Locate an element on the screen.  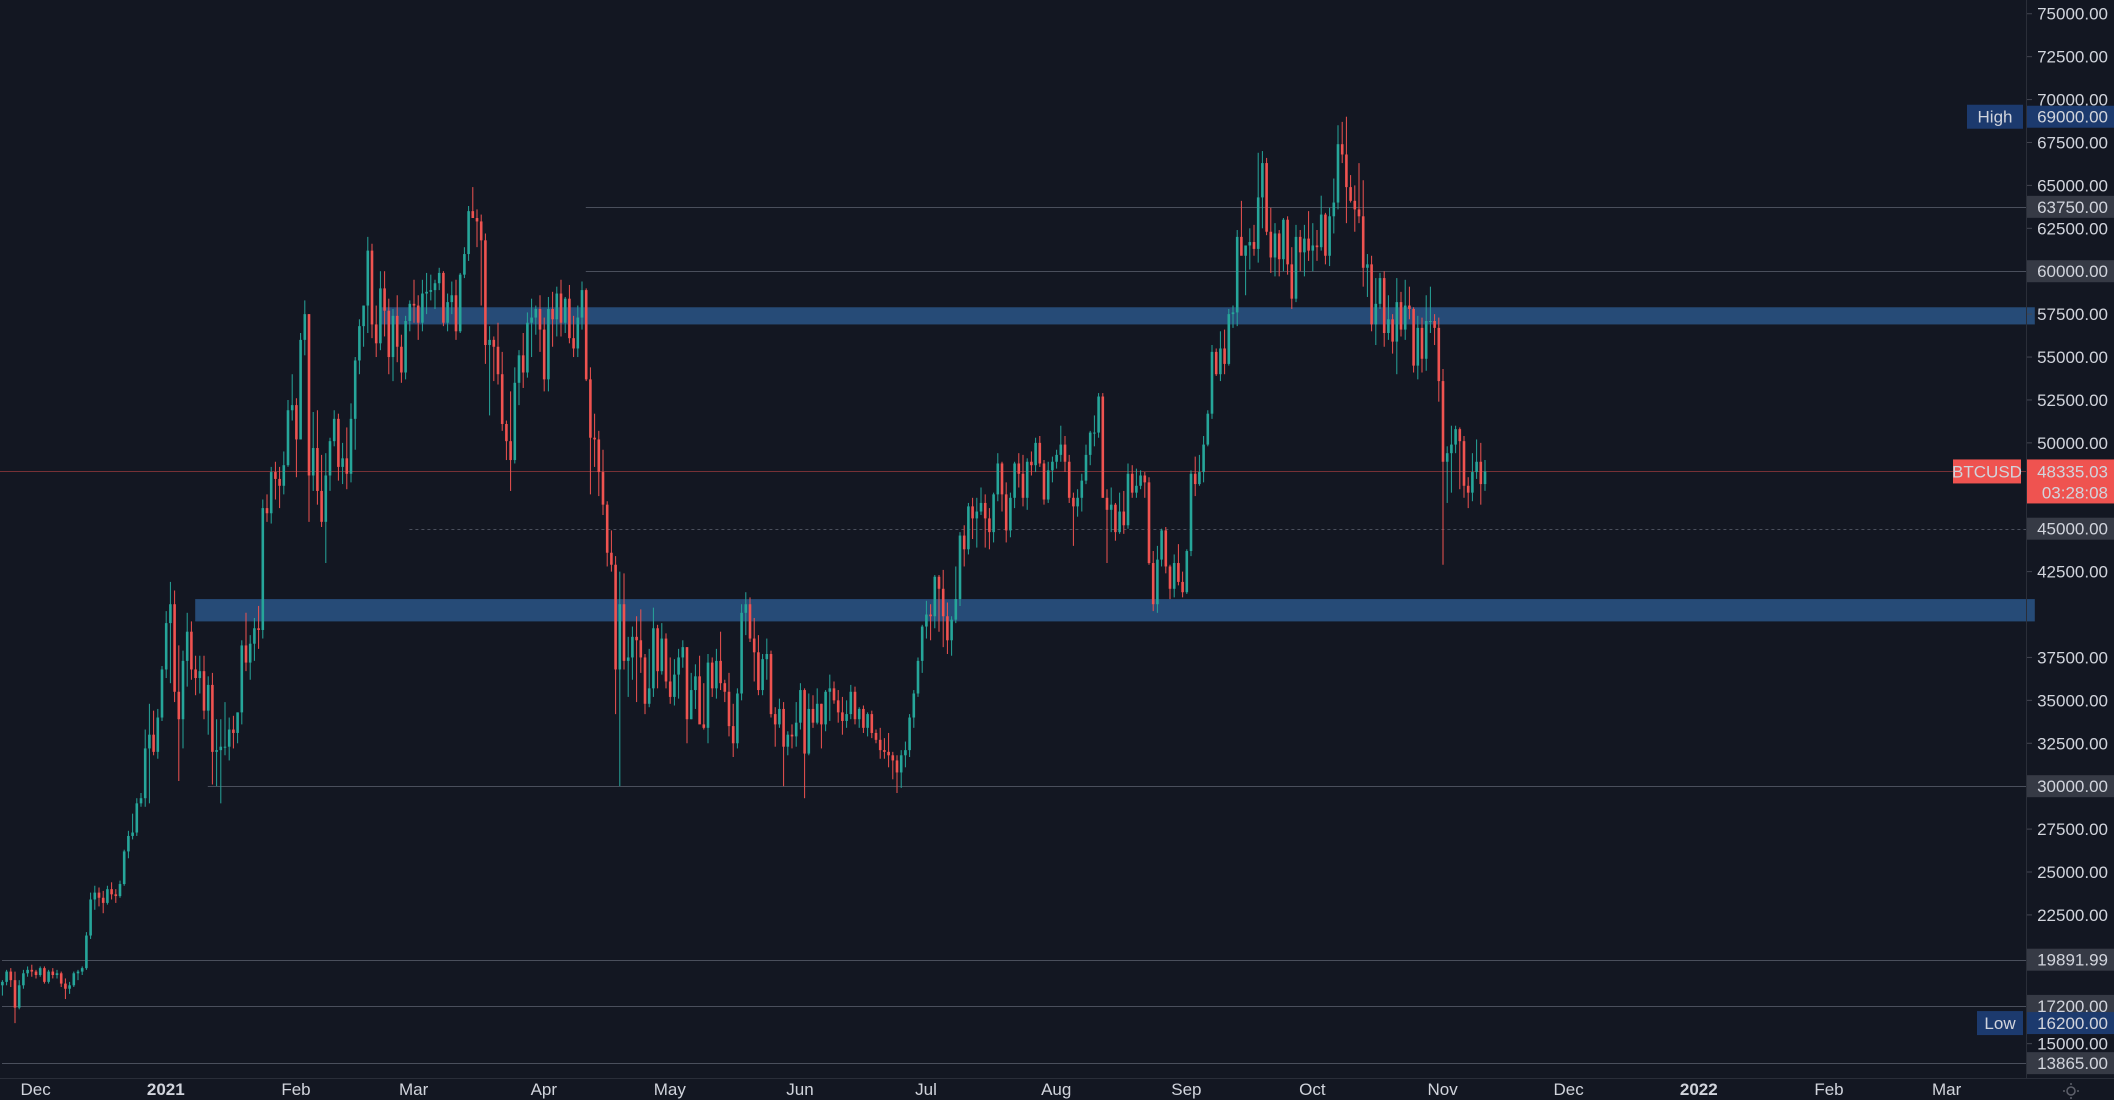
price-tick-label: 25000.00 is located at coordinates (2072, 872).